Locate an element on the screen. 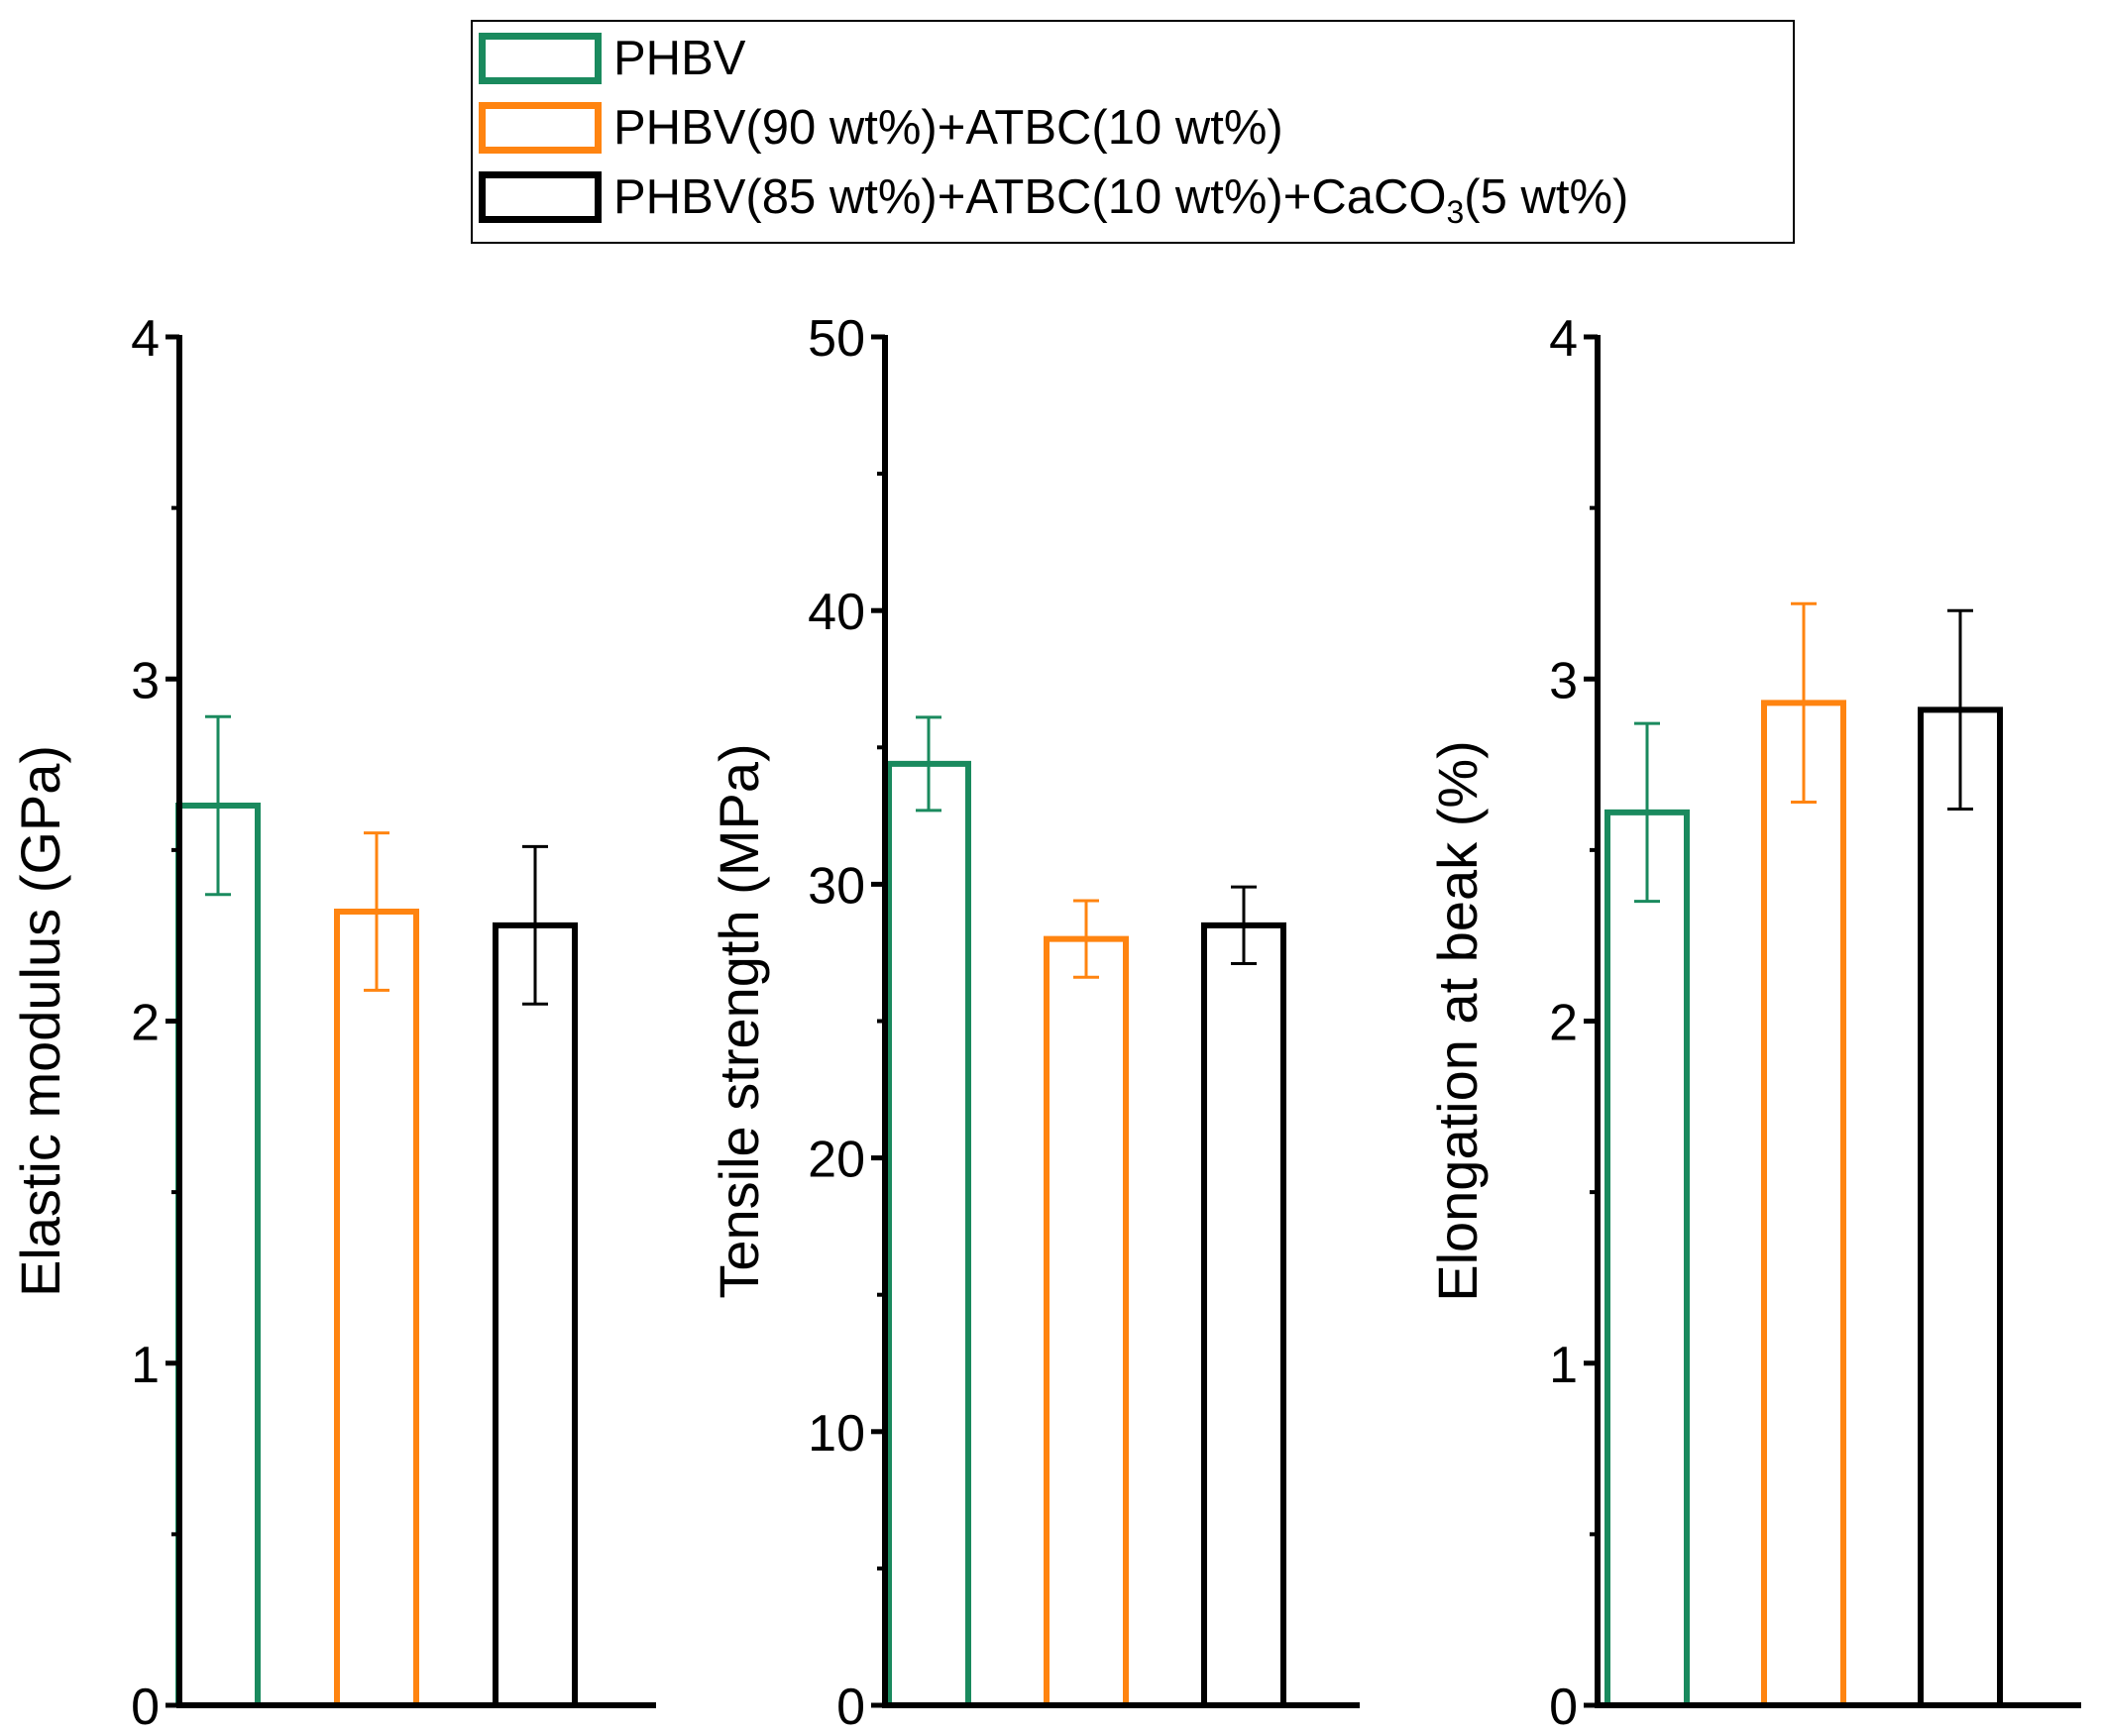  chart-2-tick-label-5: 50 is located at coordinates (836, 339).